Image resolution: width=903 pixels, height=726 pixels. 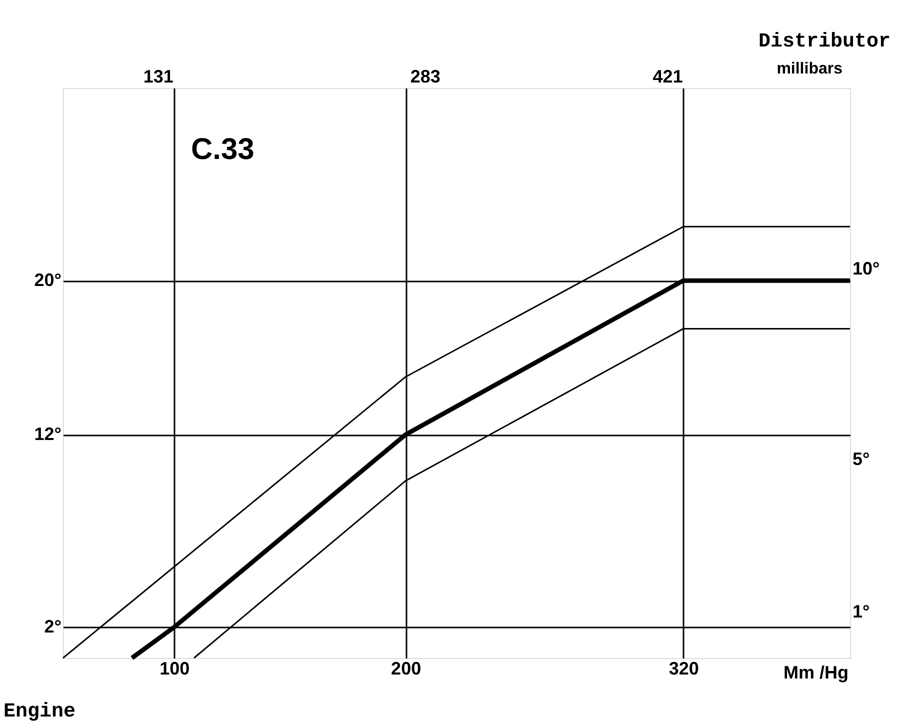 I want to click on y-tick-label: 2°, so click(x=53, y=626).